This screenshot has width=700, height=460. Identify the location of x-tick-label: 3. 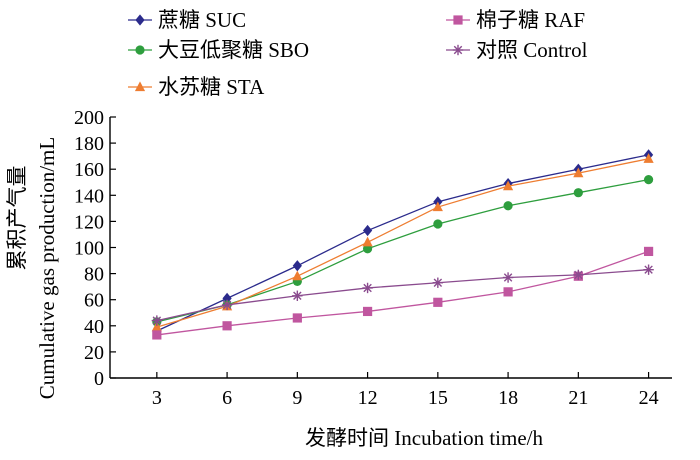
(157, 398).